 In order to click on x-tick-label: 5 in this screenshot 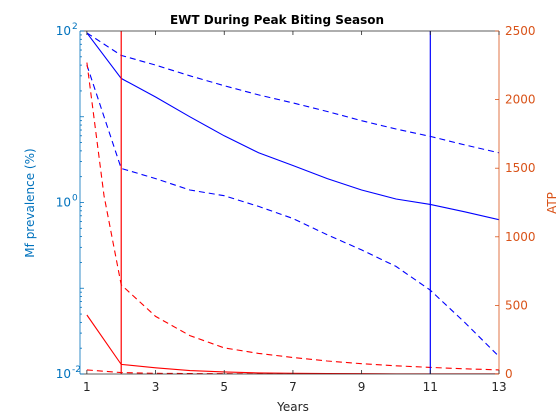, I will do `click(224, 387)`.